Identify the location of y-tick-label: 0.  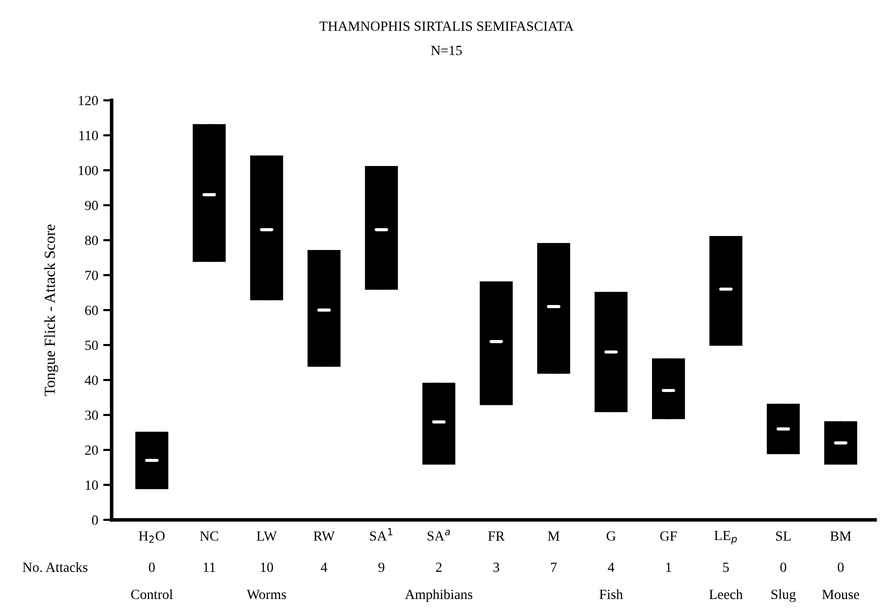
(95, 520).